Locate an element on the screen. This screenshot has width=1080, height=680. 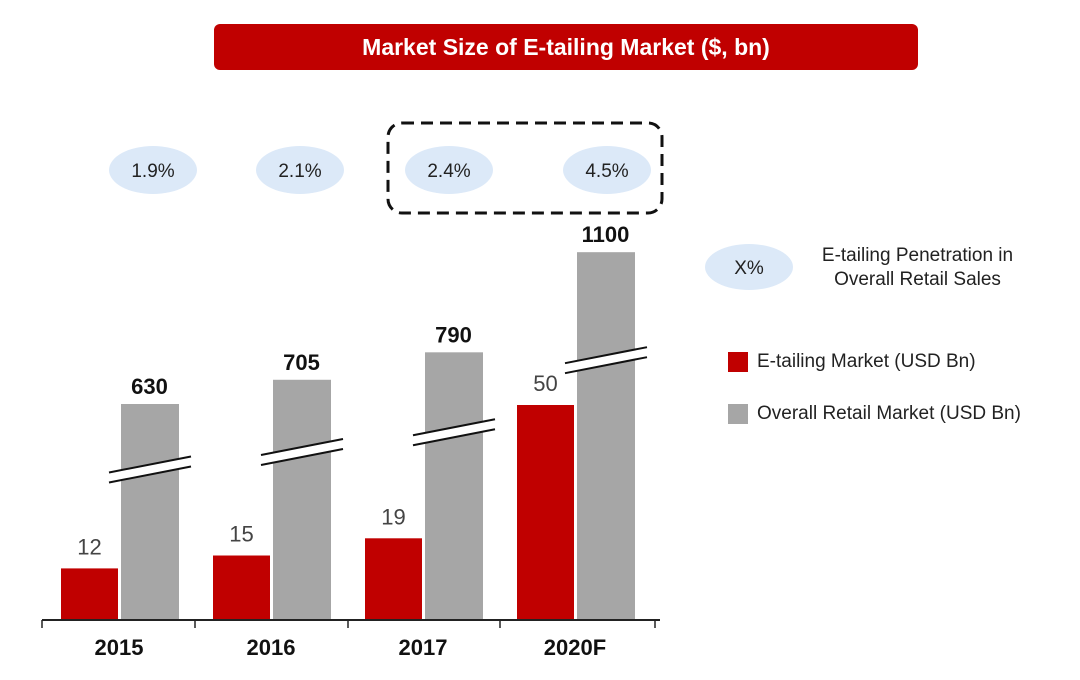
bar-etailing-2017 is located at coordinates (393, 579).